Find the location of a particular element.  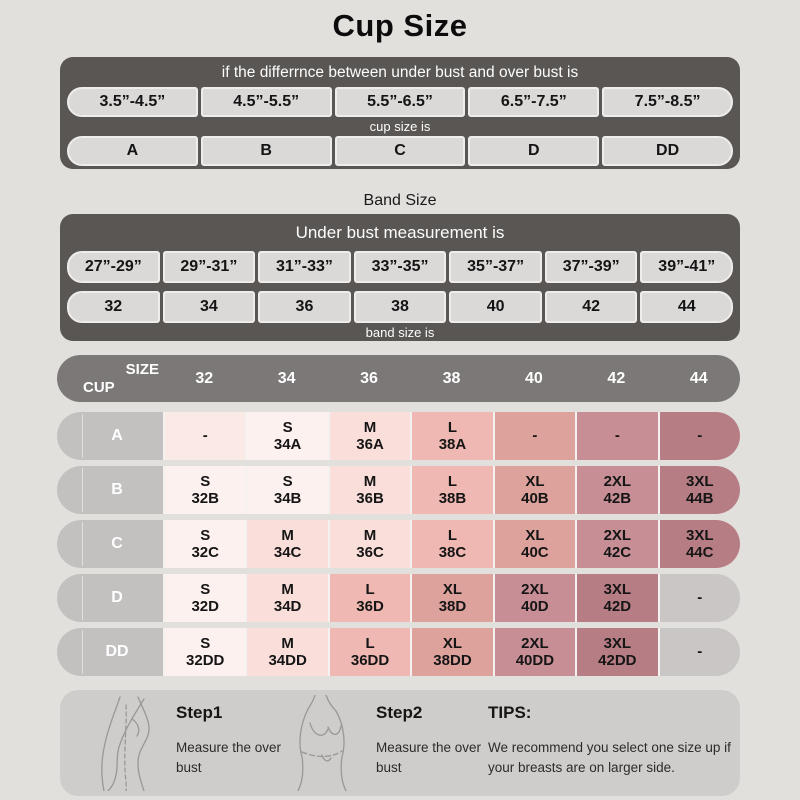

size-table-cell: XL 40C is located at coordinates (534, 544).